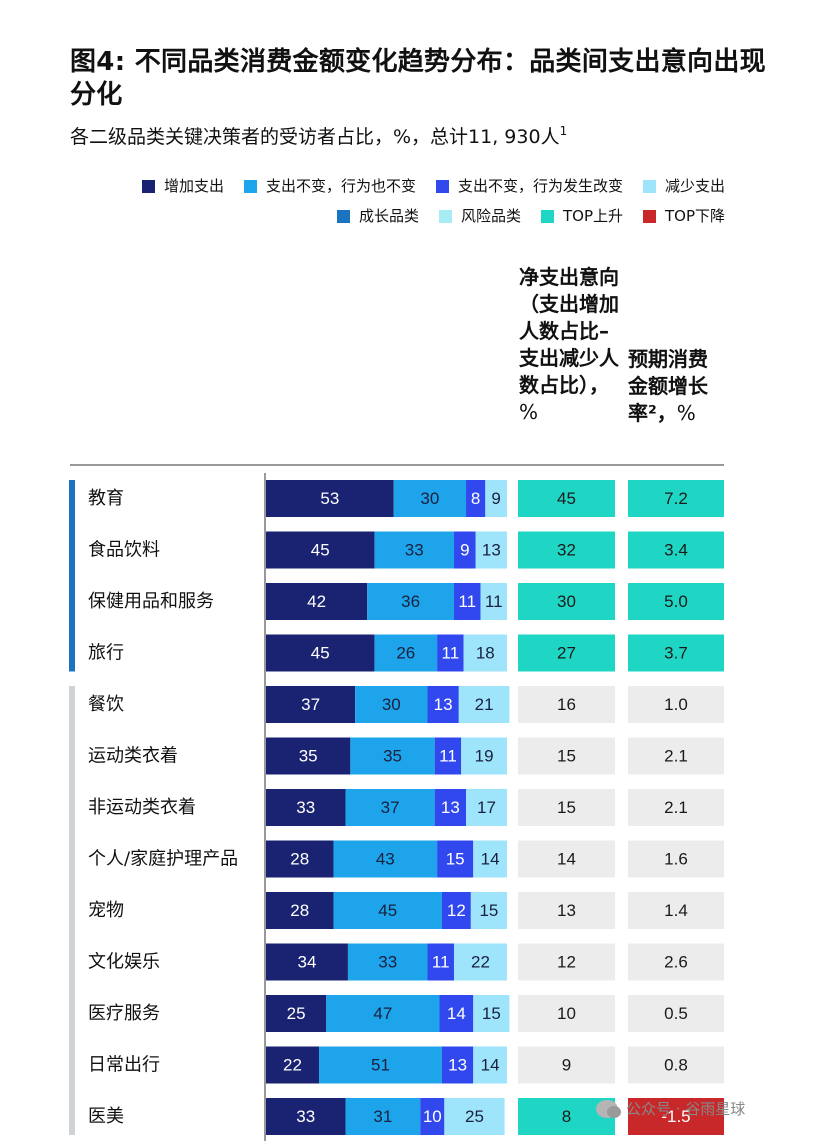 The image size is (832, 1141). What do you see at coordinates (676, 1065) in the screenshot?
I see `growth-rate-value: 0.8` at bounding box center [676, 1065].